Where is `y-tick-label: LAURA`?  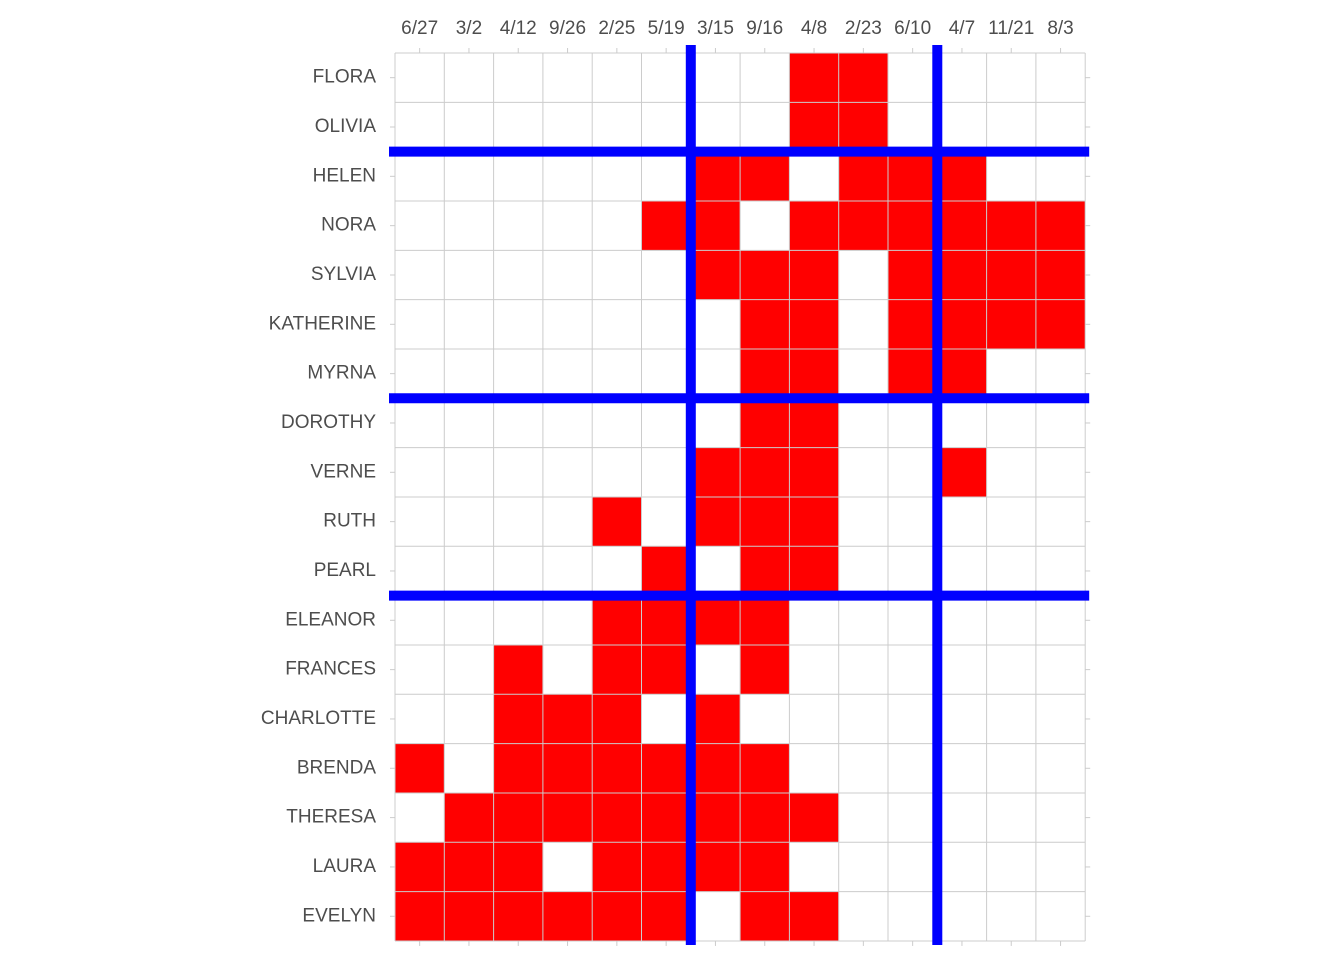
y-tick-label: LAURA is located at coordinates (345, 866).